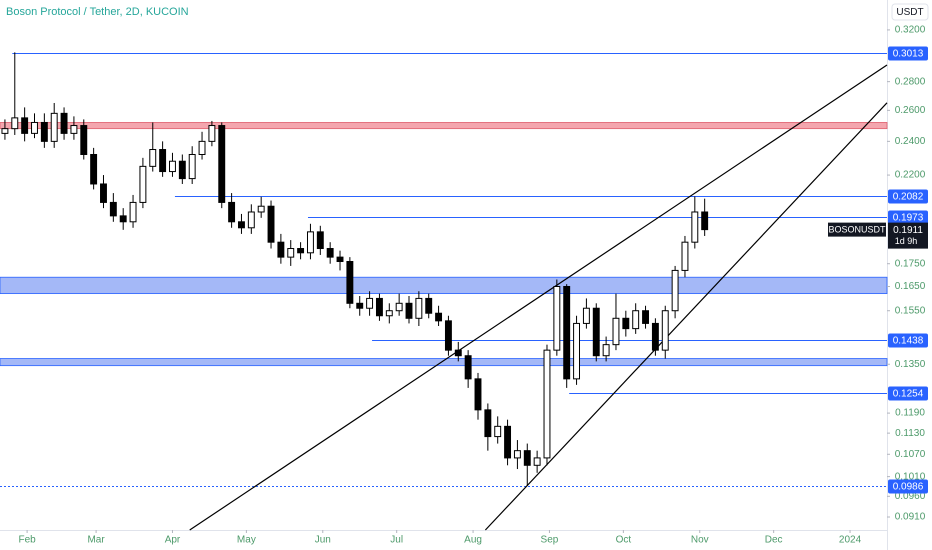  I want to click on level-label: 0.0986, so click(908, 487).